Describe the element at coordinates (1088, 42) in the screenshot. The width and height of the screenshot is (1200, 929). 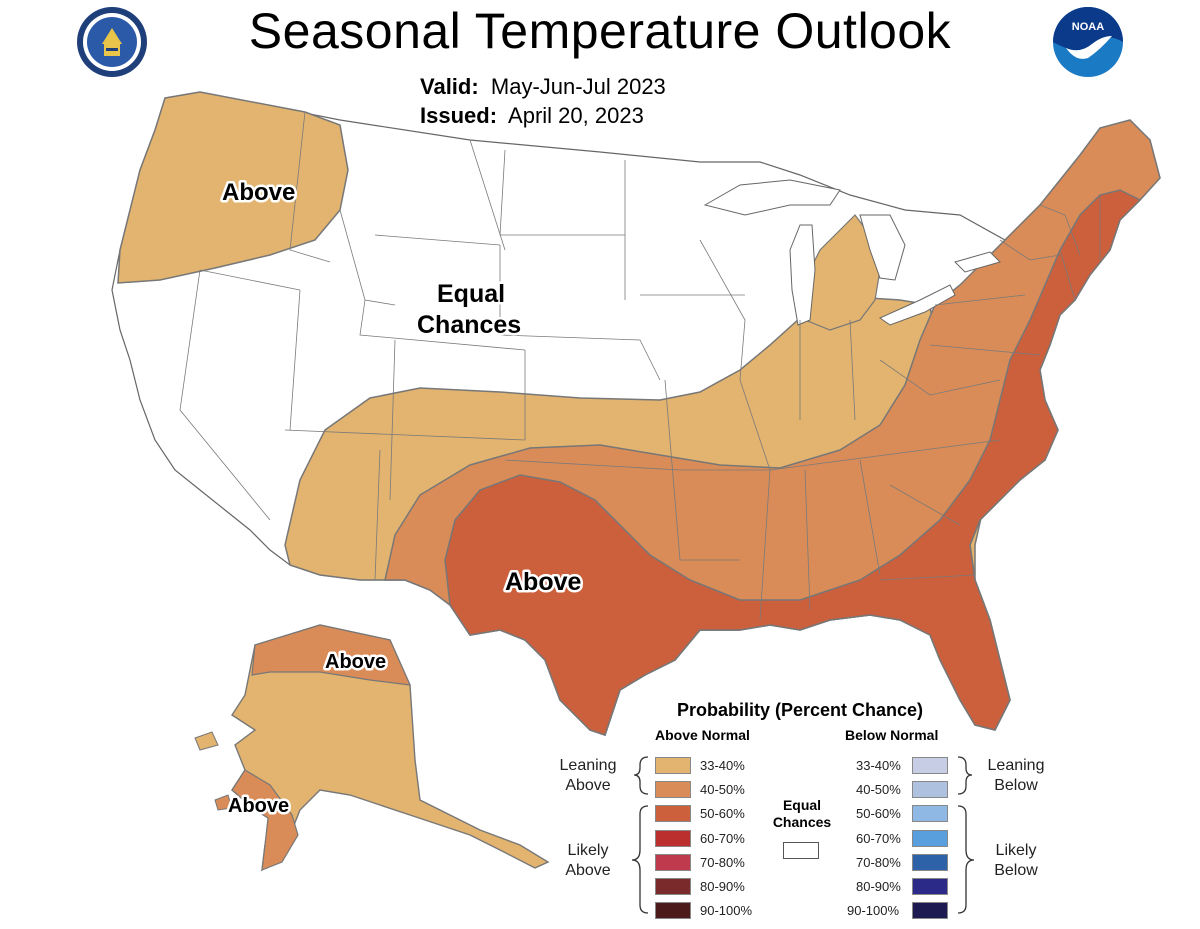
I see `noaa-logo: NOAA` at that location.